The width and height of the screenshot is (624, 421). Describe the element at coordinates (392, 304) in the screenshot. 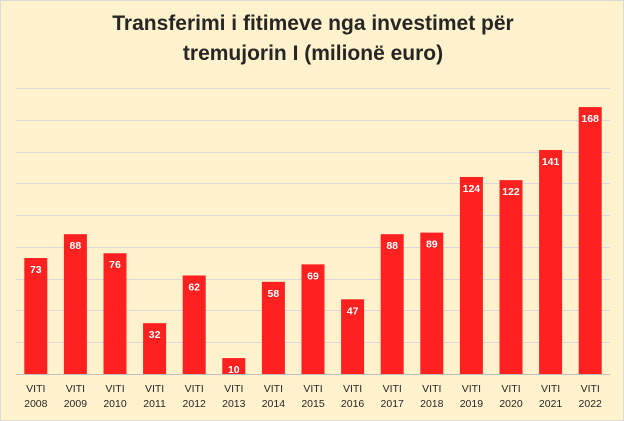

I see `bar-2017` at that location.